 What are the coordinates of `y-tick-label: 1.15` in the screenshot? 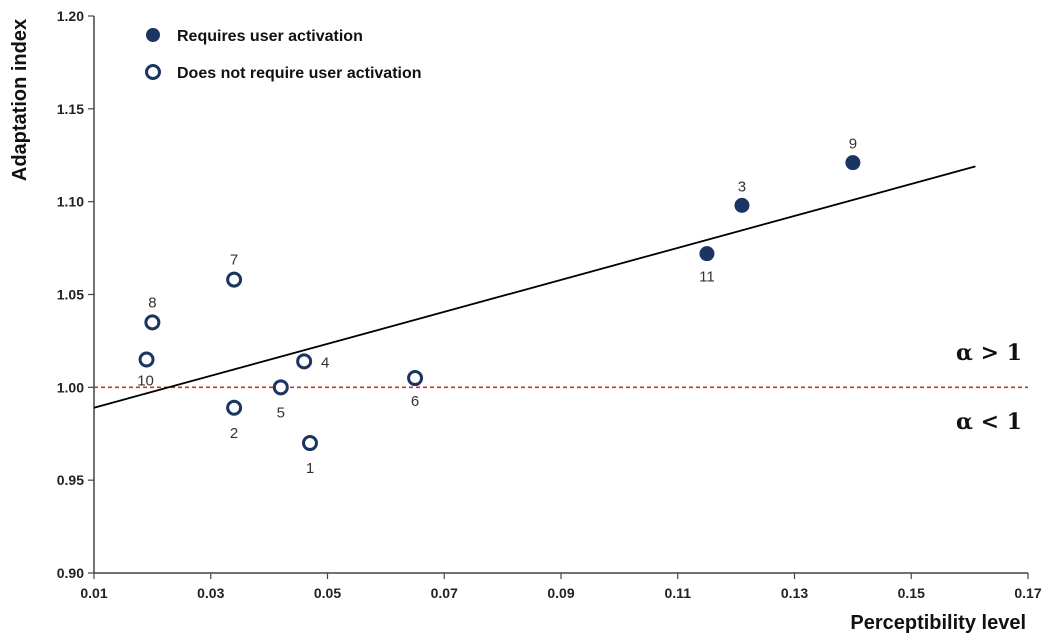 It's located at (70, 109).